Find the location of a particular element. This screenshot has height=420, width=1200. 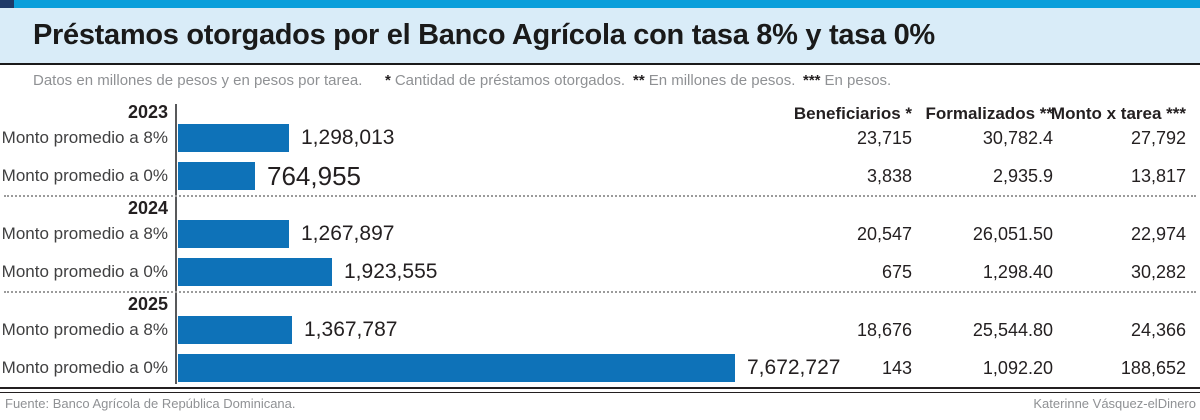

bar-2025-8pct is located at coordinates (235, 330).